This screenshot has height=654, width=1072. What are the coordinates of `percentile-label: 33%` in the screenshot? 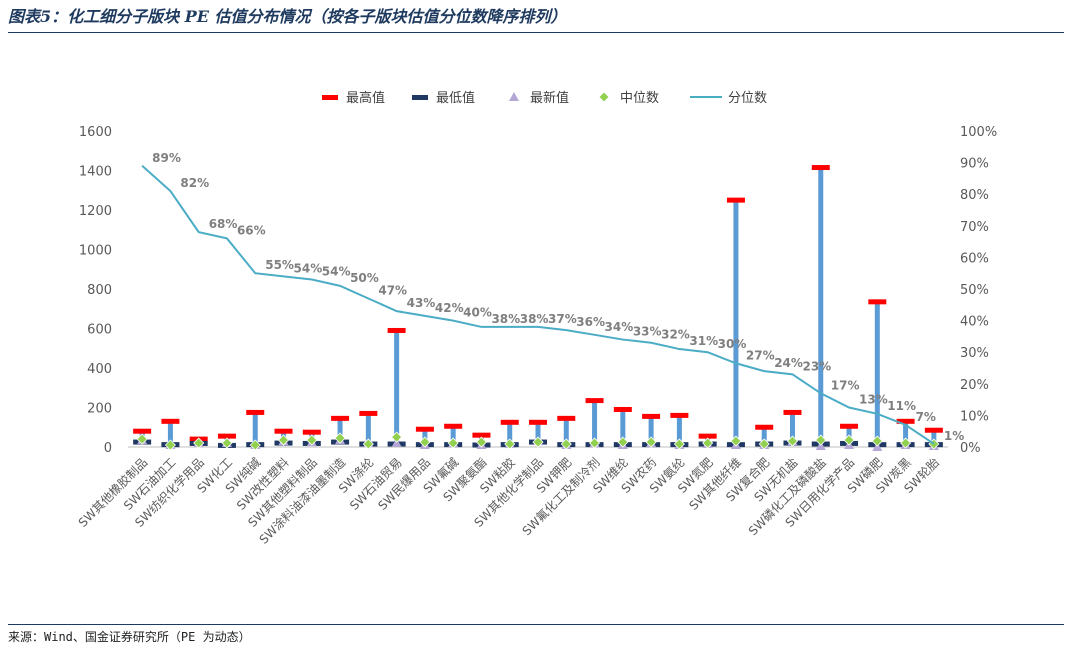 It's located at (647, 332).